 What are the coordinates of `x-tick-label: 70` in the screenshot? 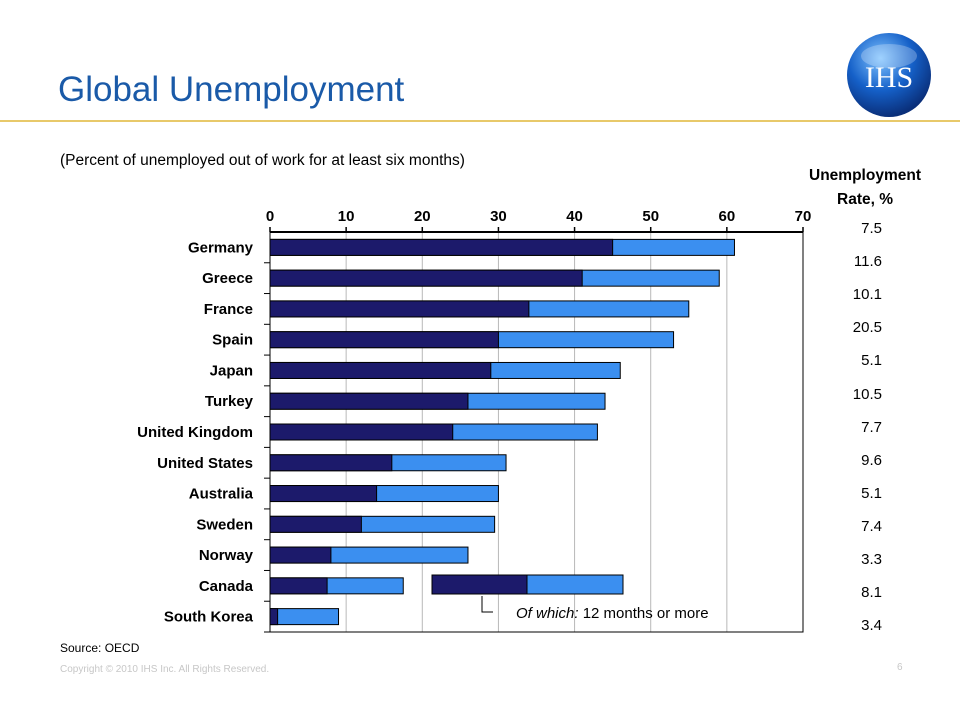 It's located at (803, 216).